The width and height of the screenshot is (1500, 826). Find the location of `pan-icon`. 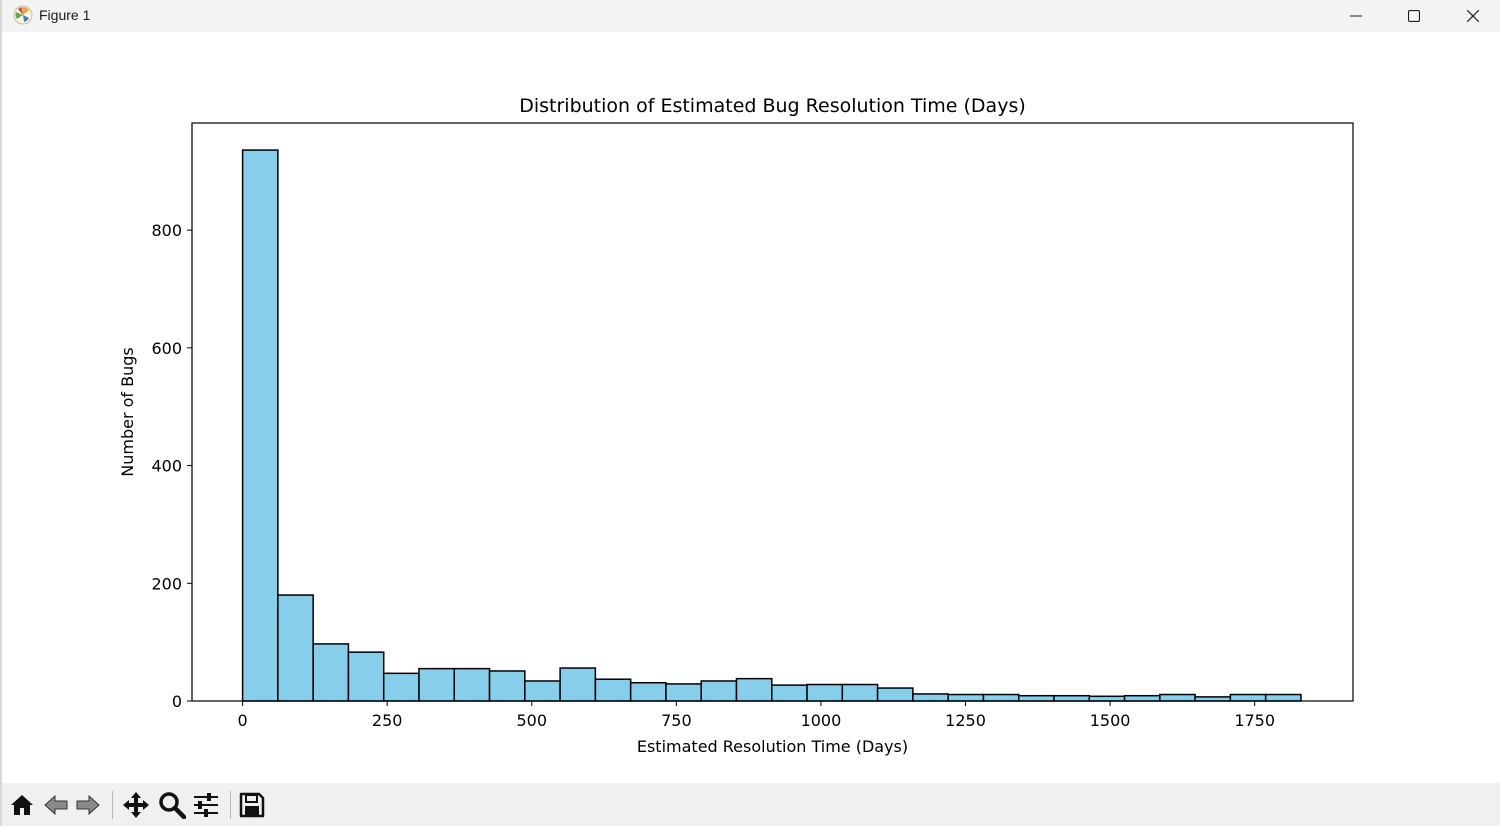

pan-icon is located at coordinates (136, 805).